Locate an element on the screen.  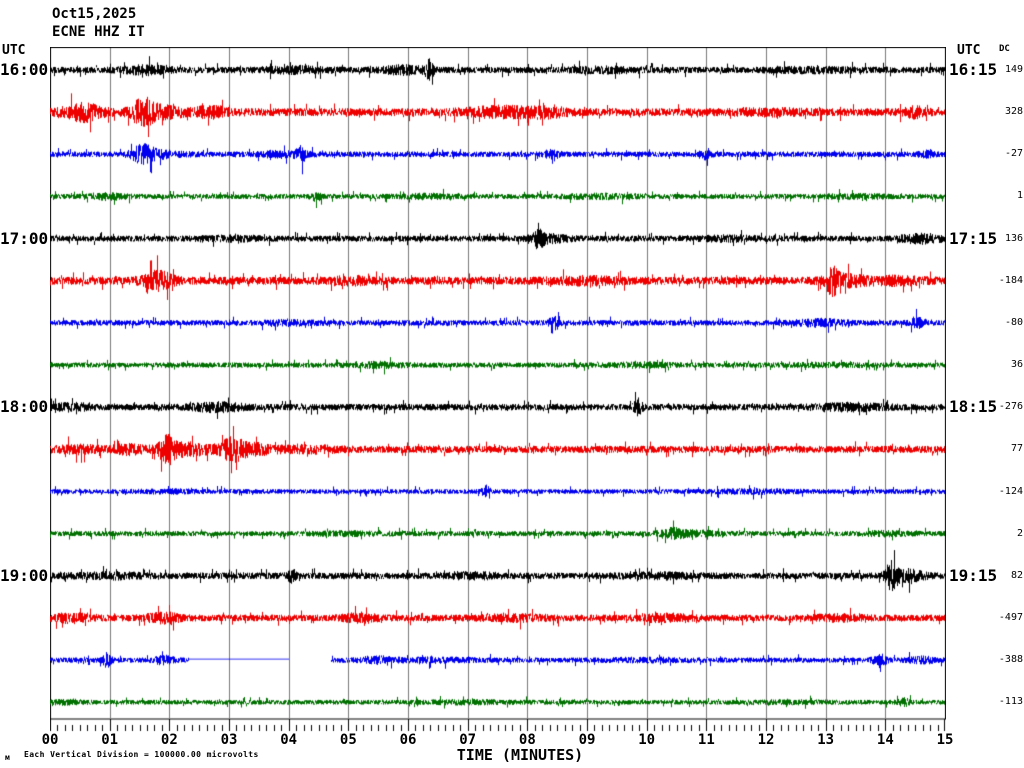
x-tick-label: 07 is located at coordinates (468, 740).